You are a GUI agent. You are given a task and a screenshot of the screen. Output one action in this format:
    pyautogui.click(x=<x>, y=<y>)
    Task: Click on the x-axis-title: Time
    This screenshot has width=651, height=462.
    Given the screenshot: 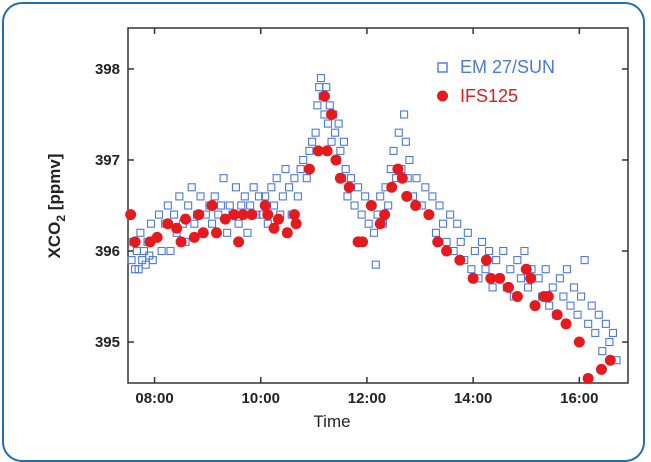 What is the action you would take?
    pyautogui.click(x=331, y=421)
    